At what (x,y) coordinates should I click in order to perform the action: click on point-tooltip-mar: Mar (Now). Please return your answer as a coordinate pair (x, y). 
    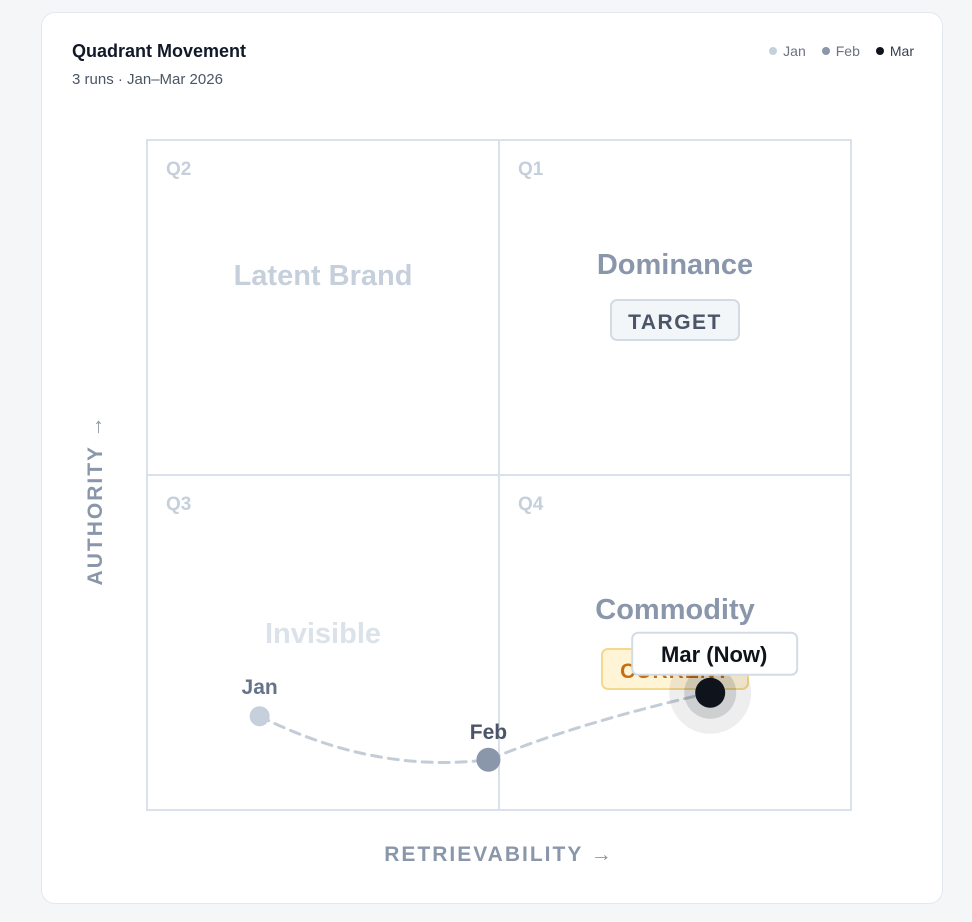
    Looking at the image, I should click on (715, 653).